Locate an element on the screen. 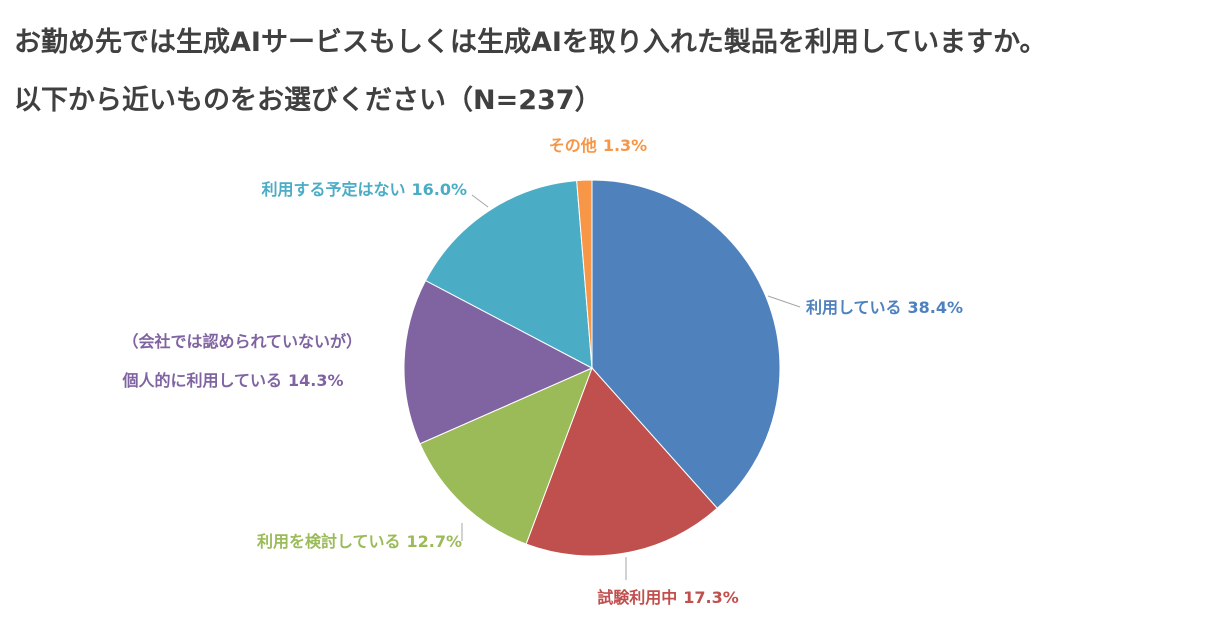 This screenshot has height=634, width=1216. category-label: 利用を検討している is located at coordinates (328, 541).